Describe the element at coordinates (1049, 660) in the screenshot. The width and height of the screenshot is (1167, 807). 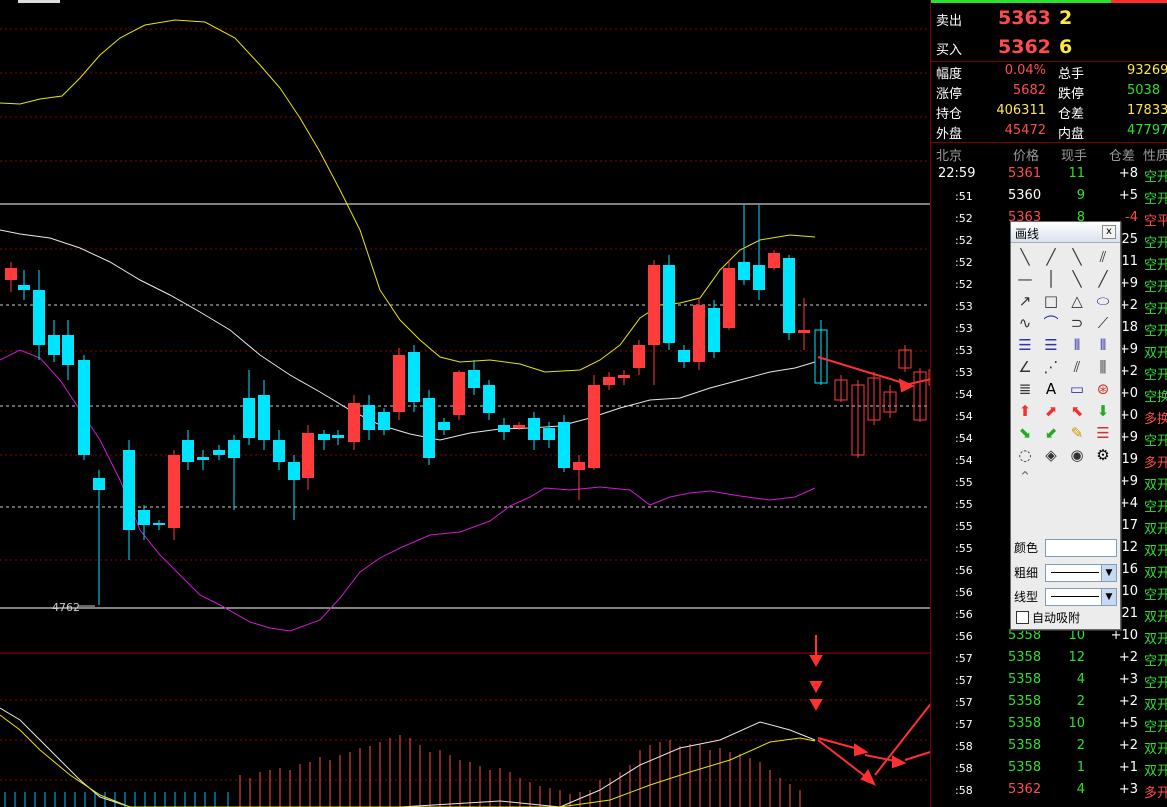
I see `tick-row: :57 5358 12 +2 空开` at that location.